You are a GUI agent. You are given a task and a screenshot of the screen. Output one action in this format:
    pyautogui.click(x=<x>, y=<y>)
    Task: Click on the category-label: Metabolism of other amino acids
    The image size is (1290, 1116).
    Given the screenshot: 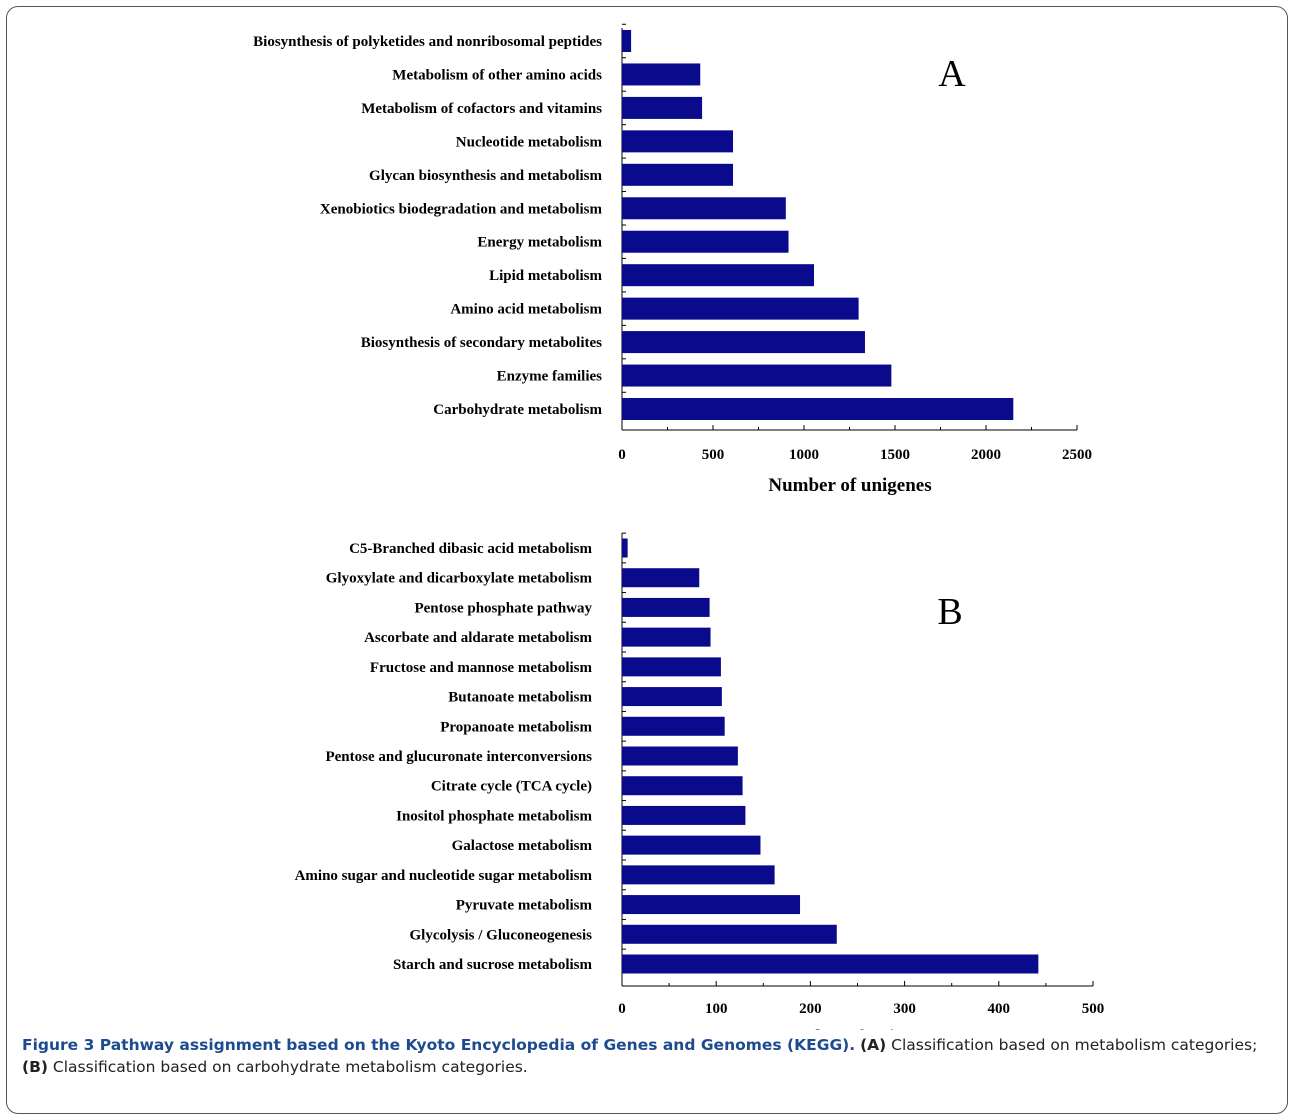 What is the action you would take?
    pyautogui.click(x=497, y=75)
    